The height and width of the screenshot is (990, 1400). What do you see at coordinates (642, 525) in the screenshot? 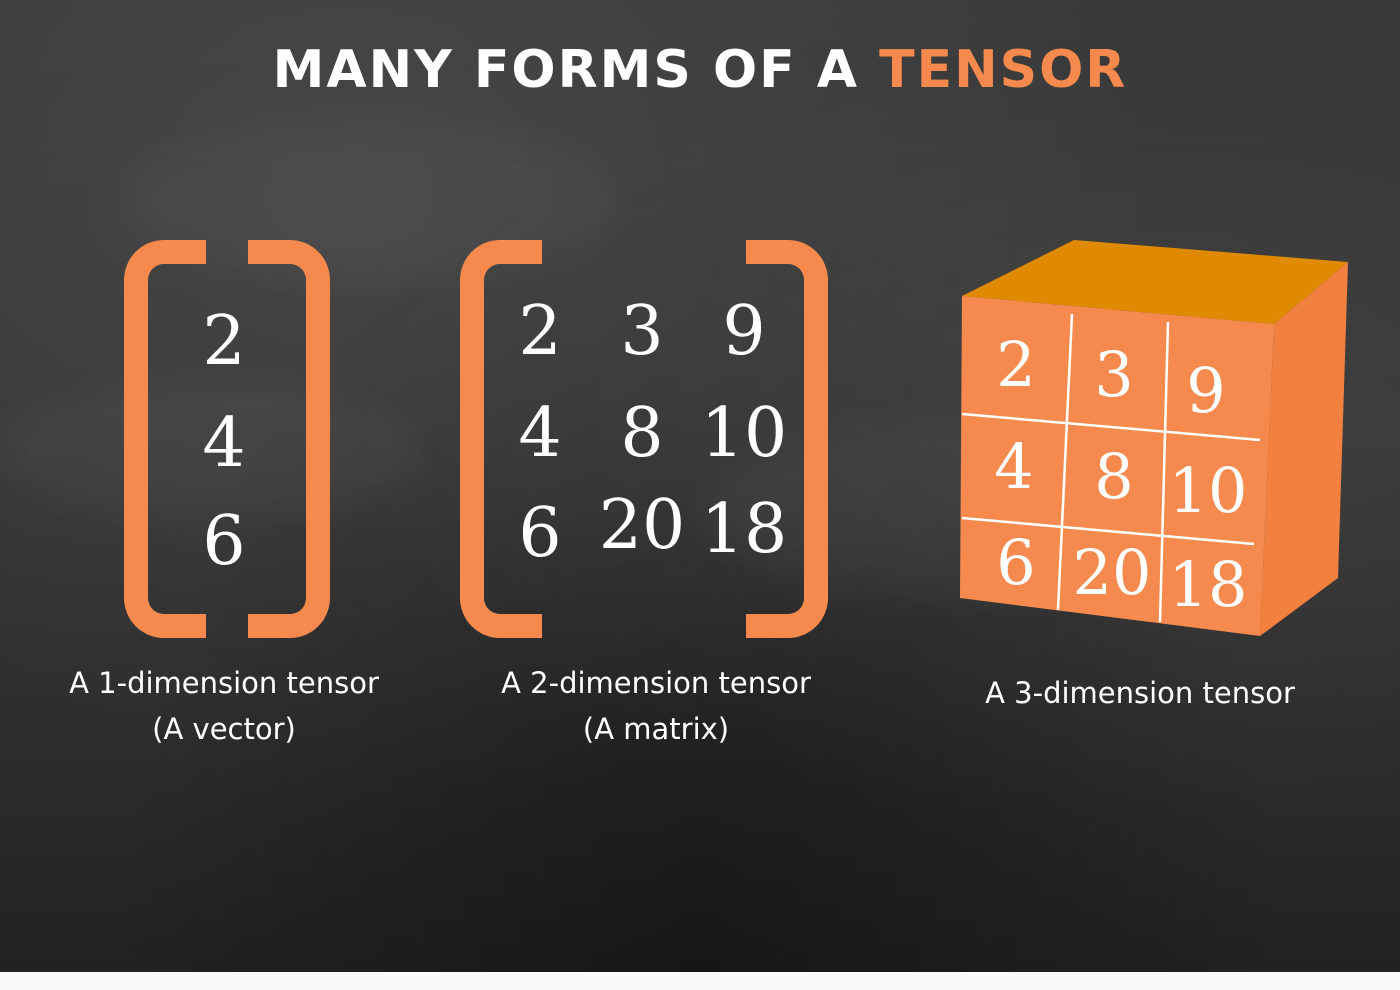
I see `matrix-cell: 20` at bounding box center [642, 525].